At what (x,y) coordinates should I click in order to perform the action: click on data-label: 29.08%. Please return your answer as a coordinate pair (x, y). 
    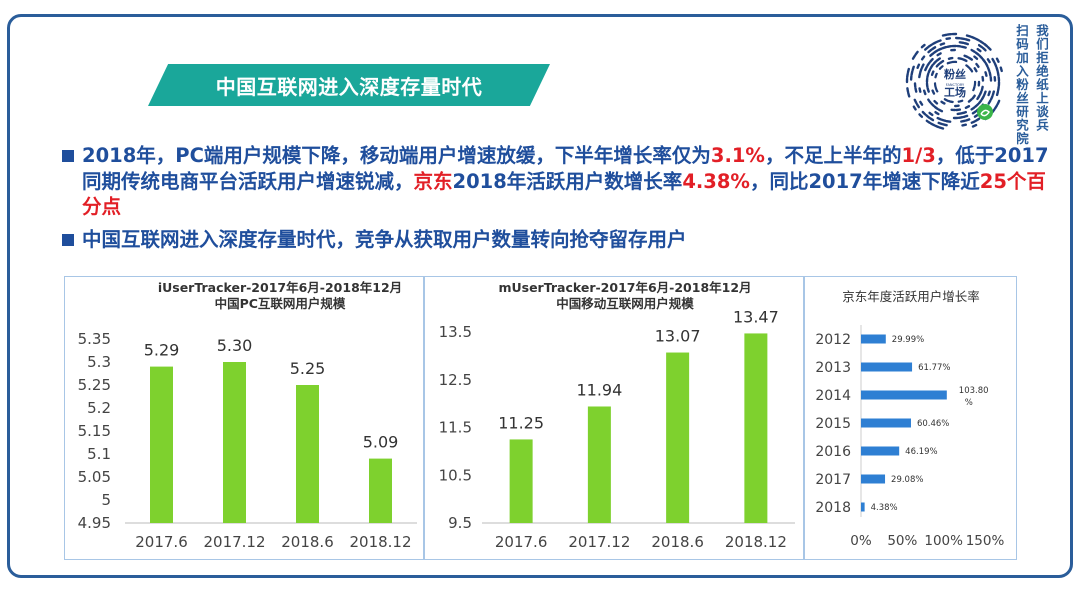
    Looking at the image, I should click on (907, 480).